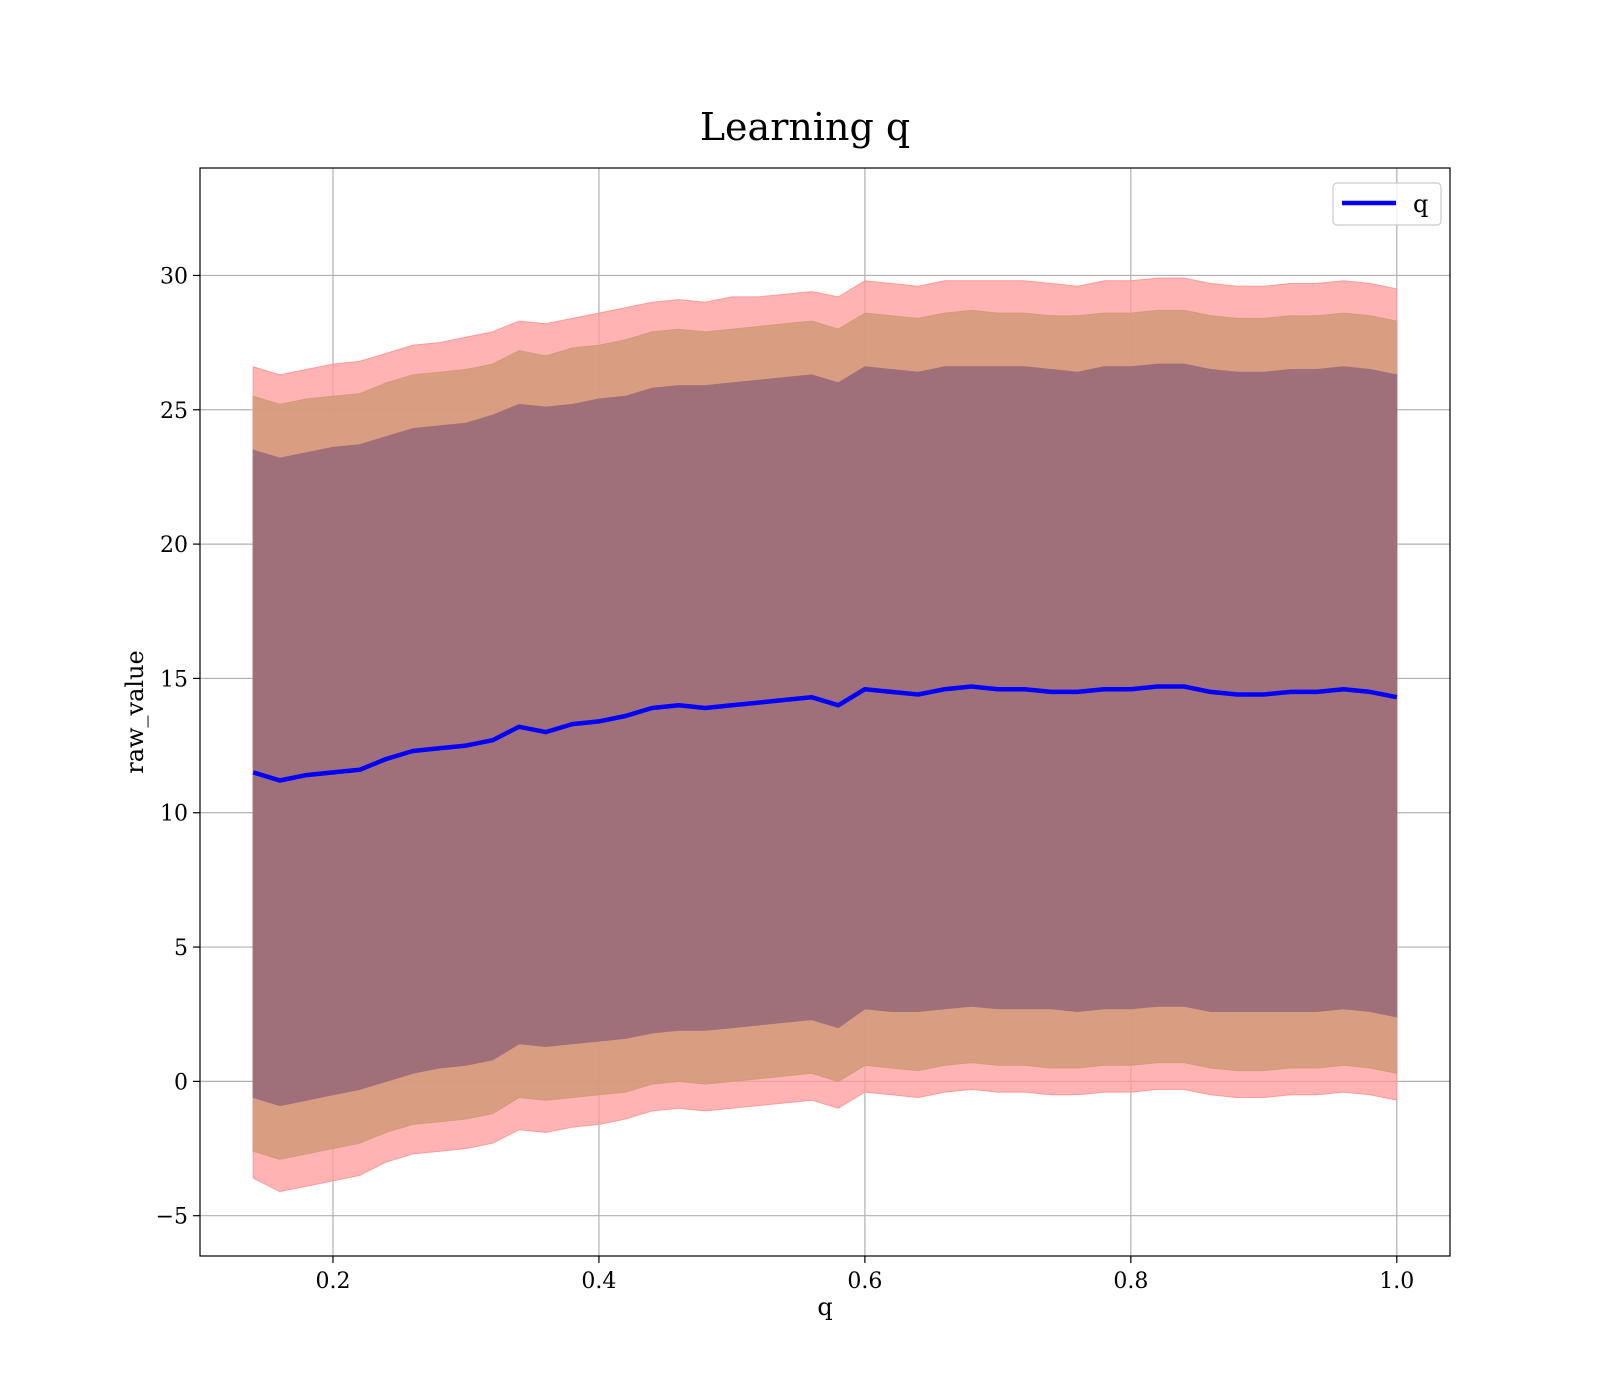 The image size is (1600, 1400). I want to click on y-tick-label: 15, so click(174, 679).